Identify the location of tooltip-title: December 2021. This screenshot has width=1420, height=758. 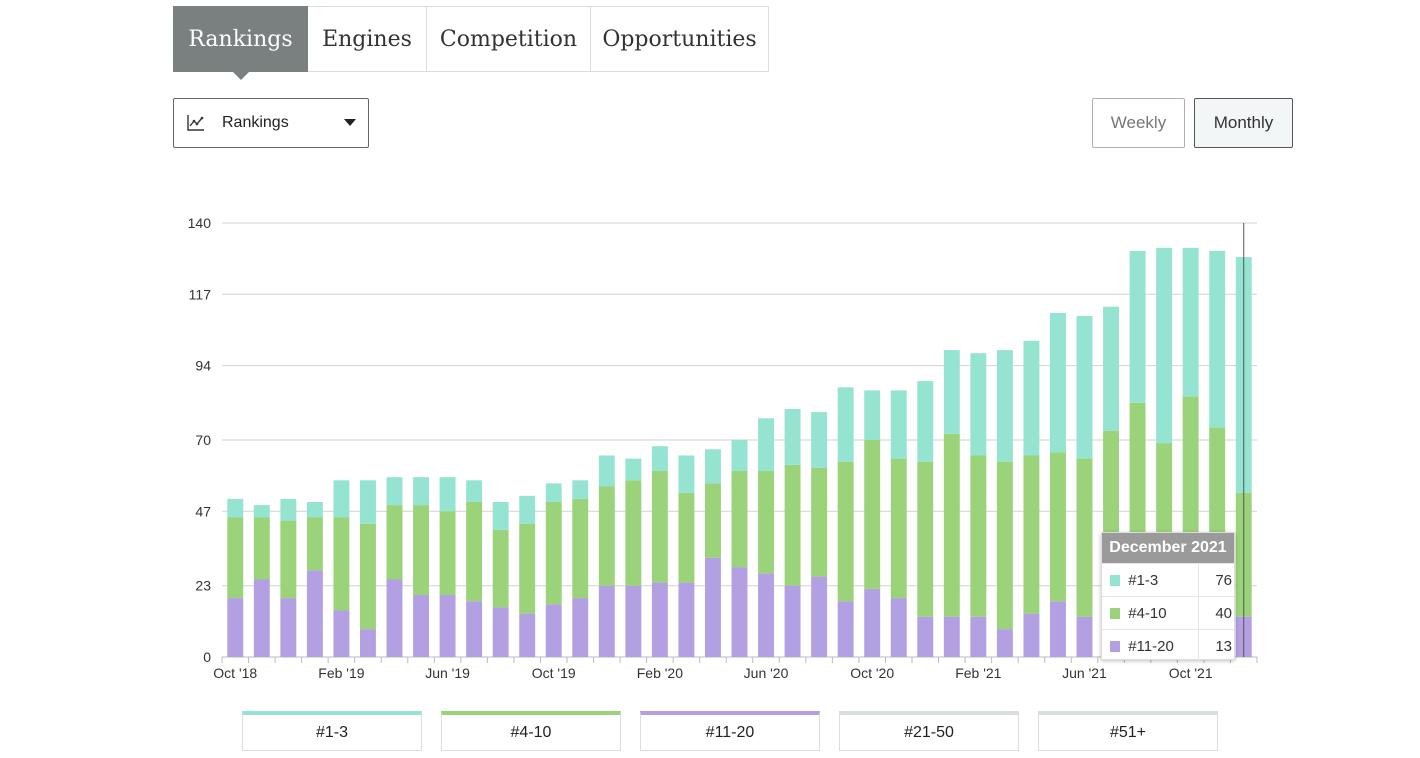
(1168, 548).